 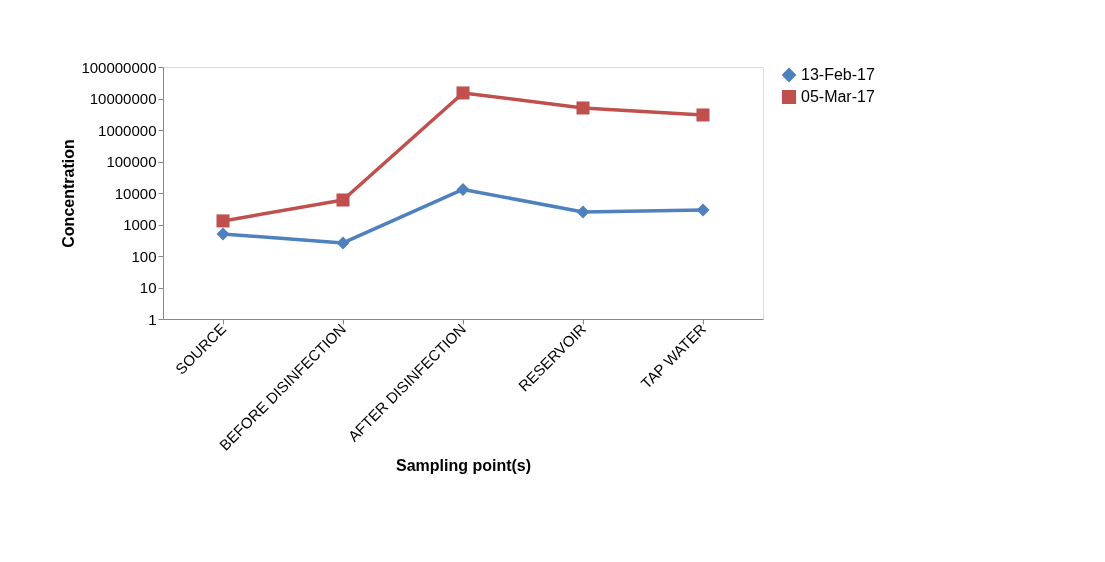 What do you see at coordinates (135, 193) in the screenshot?
I see `y-tick-label: 10000` at bounding box center [135, 193].